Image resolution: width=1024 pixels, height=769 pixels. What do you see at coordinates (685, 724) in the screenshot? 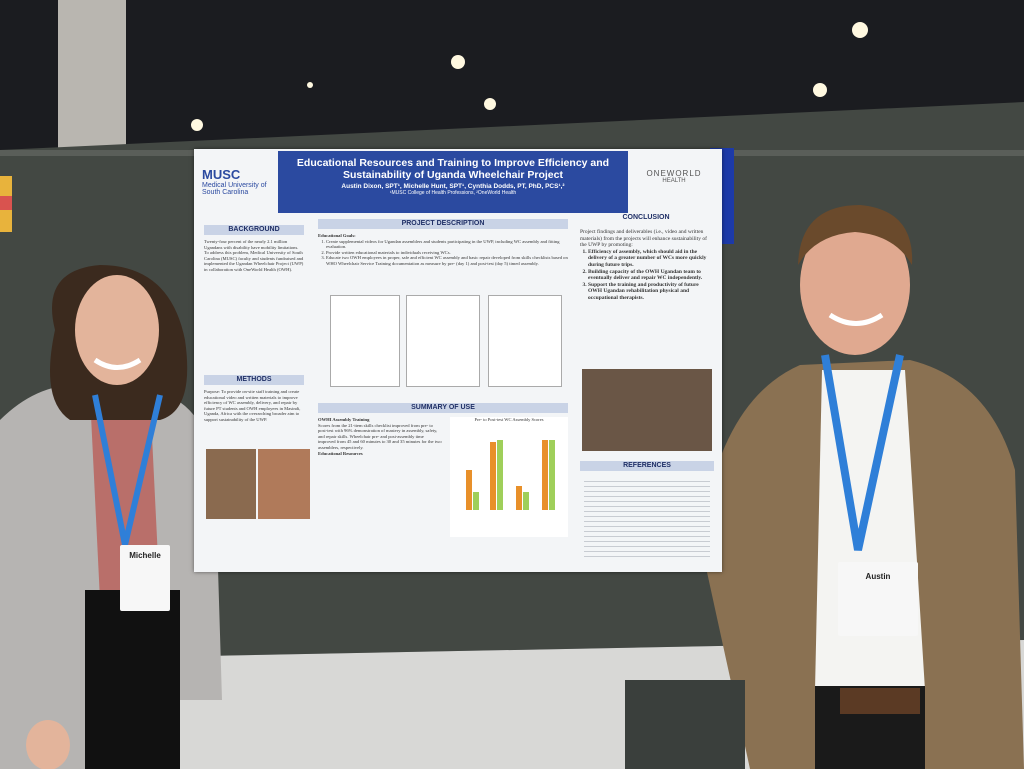
I see `passerby-legs` at bounding box center [685, 724].